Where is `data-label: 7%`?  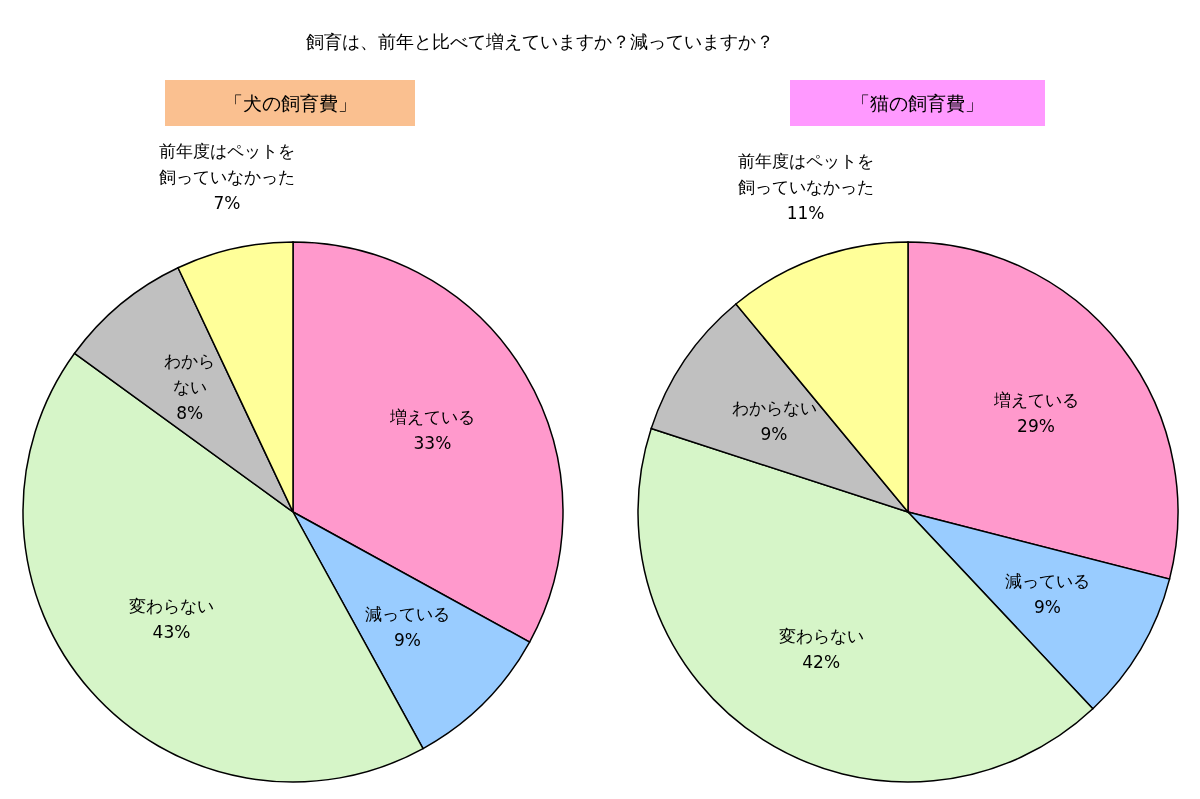
data-label: 7% is located at coordinates (227, 202).